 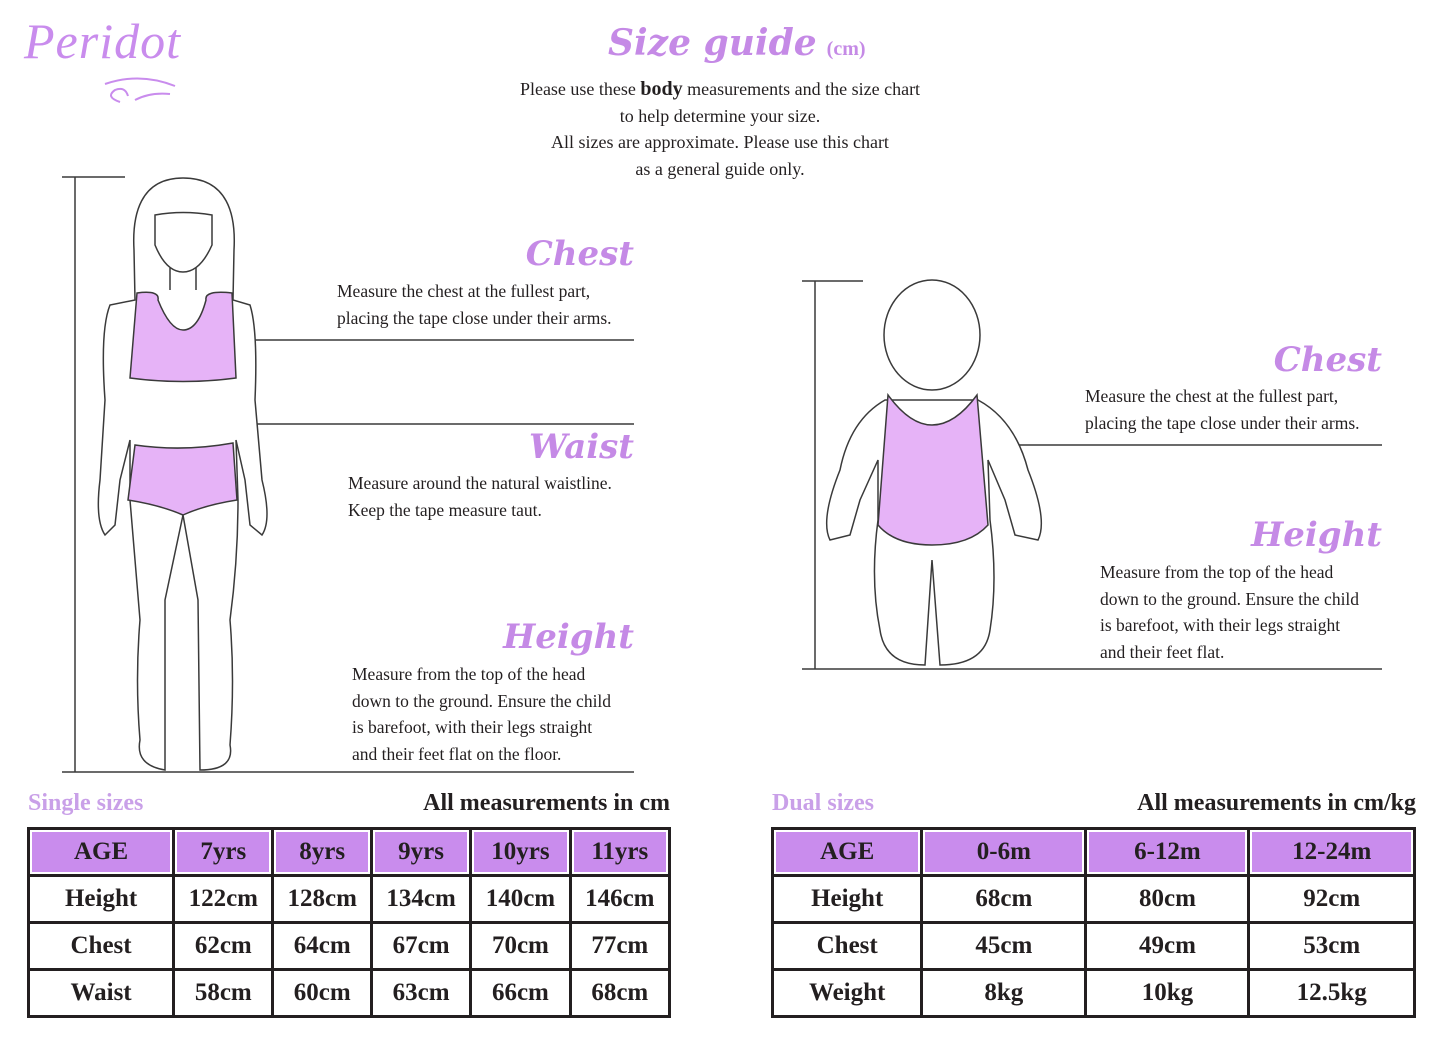 What do you see at coordinates (1167, 852) in the screenshot?
I see `table-cell: 6-12m` at bounding box center [1167, 852].